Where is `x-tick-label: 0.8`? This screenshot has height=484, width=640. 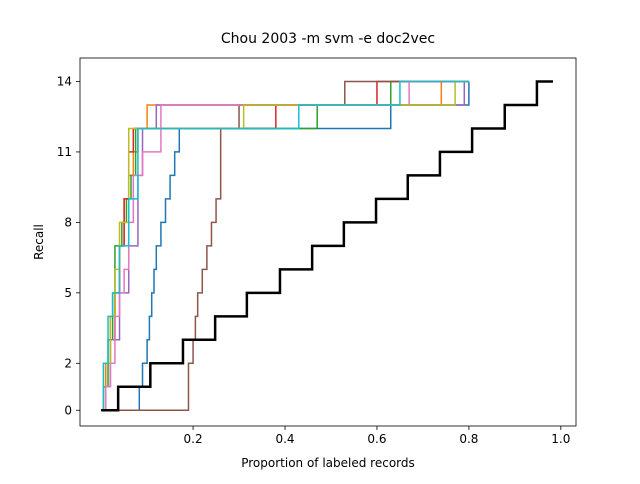 x-tick-label: 0.8 is located at coordinates (468, 439).